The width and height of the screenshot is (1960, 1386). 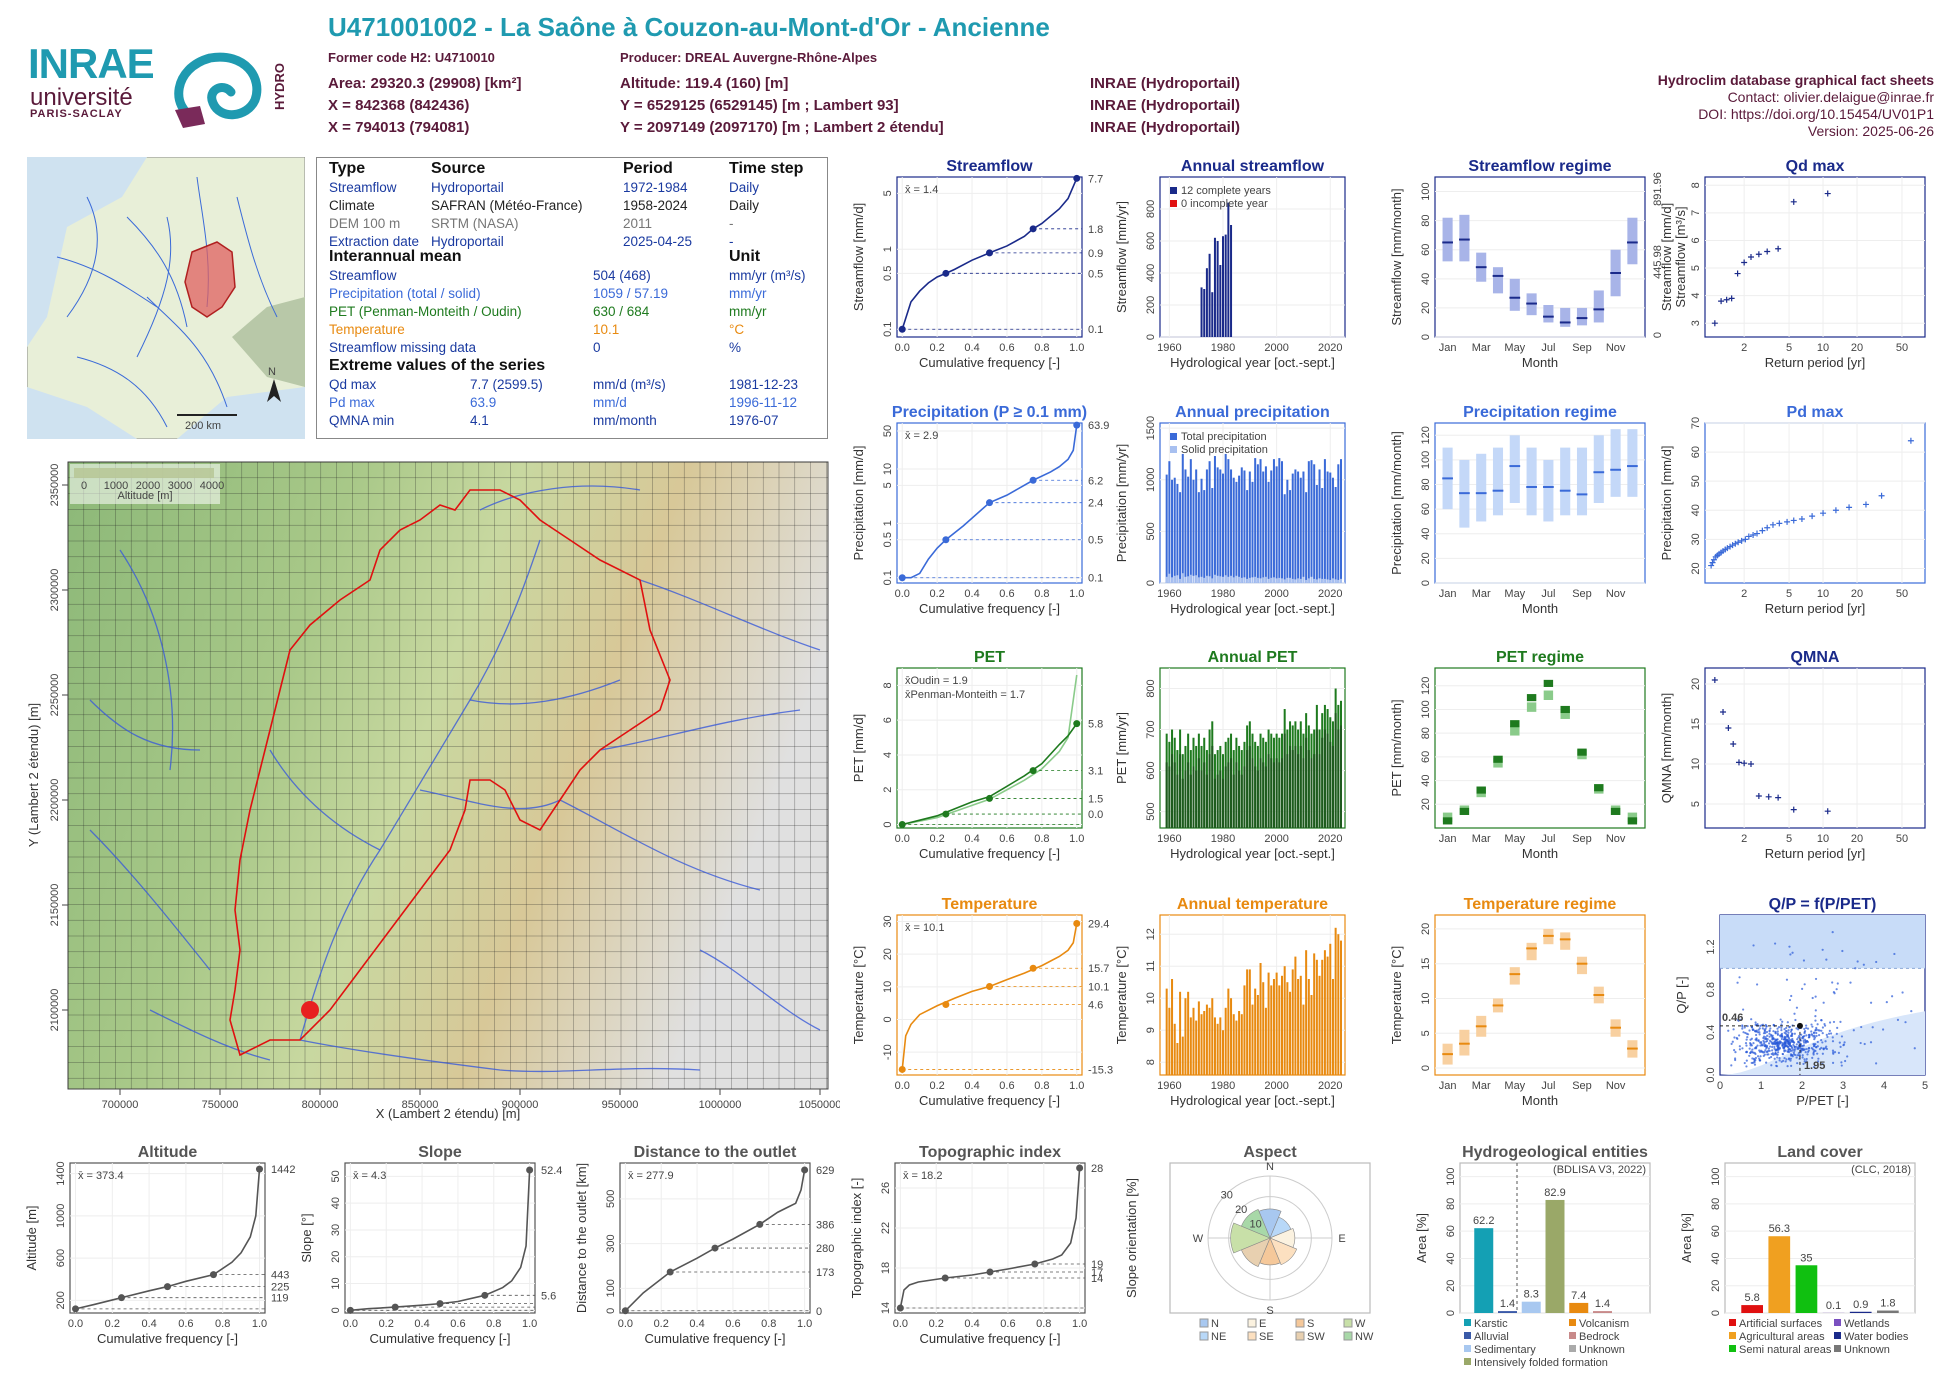 What do you see at coordinates (611, 1243) in the screenshot?
I see `y-tick: 300` at bounding box center [611, 1243].